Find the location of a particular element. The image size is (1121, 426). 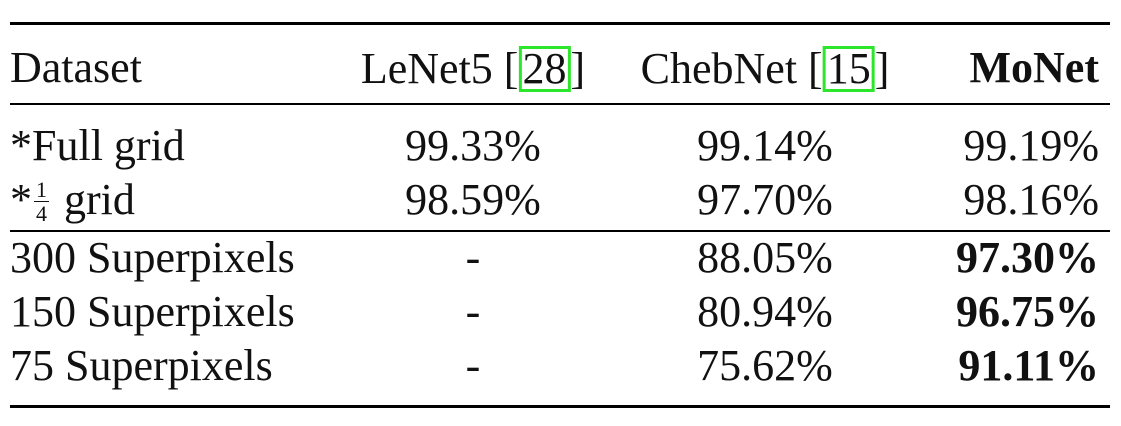

row-chebnet-value: 99.14% is located at coordinates (765, 145).